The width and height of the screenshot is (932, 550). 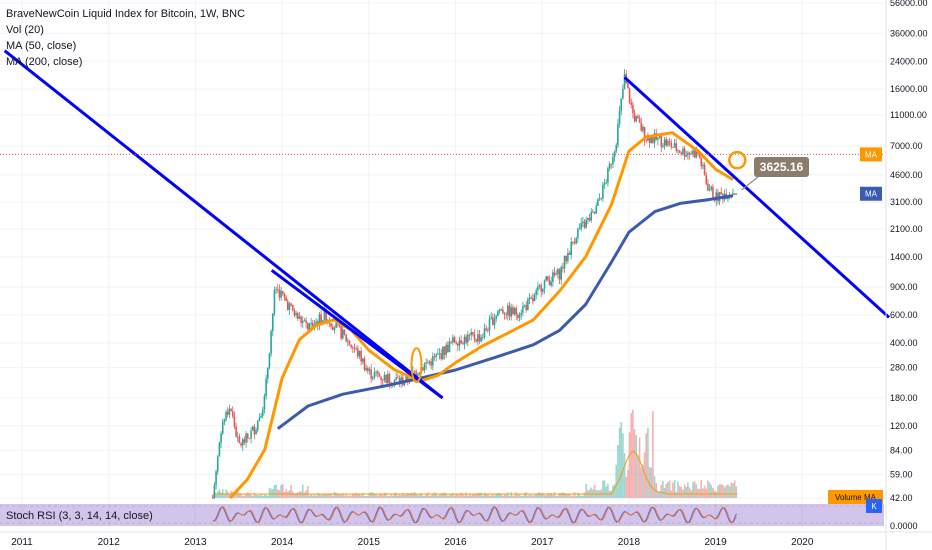 What do you see at coordinates (542, 542) in the screenshot?
I see `x-tick-label: 2017` at bounding box center [542, 542].